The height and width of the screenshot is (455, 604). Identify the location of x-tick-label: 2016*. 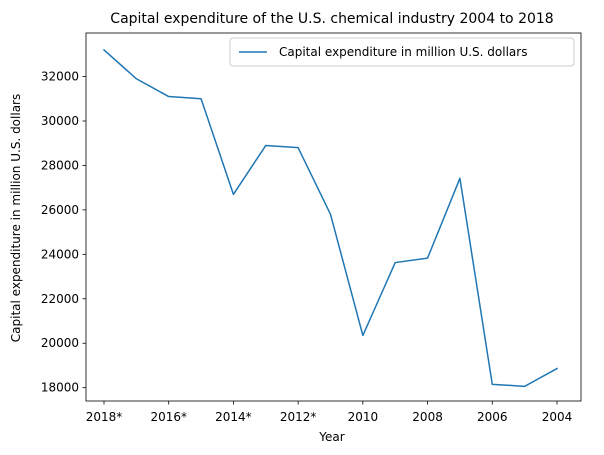
(168, 417).